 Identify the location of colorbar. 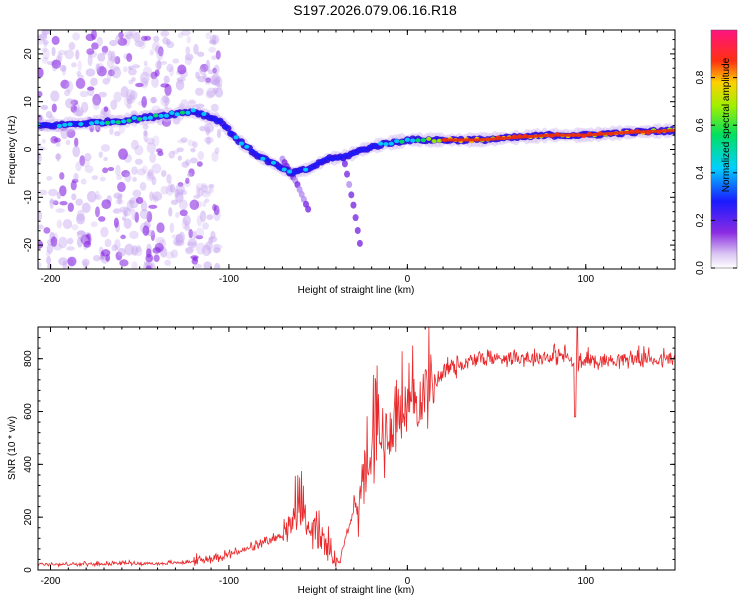
(724, 149).